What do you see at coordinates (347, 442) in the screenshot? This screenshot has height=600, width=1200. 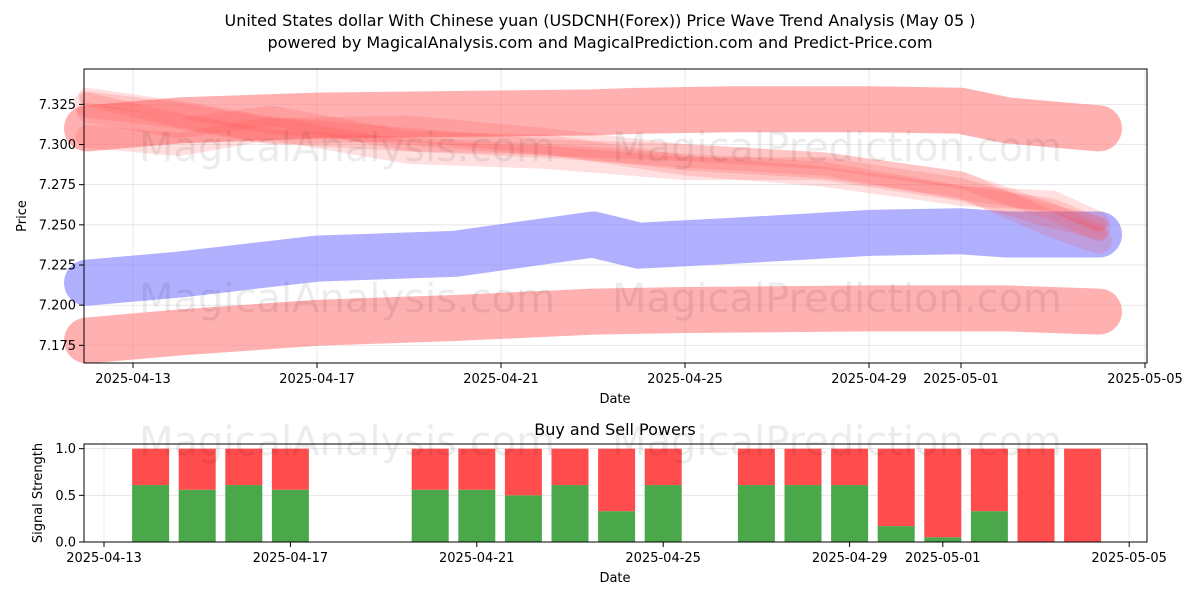 I see `watermark-left-bottom: MagicalAnalysis.com` at bounding box center [347, 442].